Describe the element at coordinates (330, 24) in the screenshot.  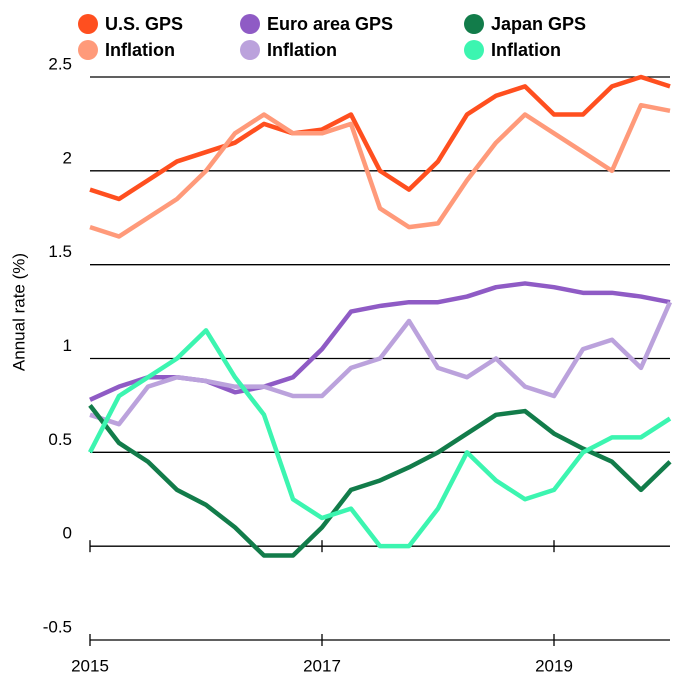
I see `legend-text: Euro area GPS` at that location.